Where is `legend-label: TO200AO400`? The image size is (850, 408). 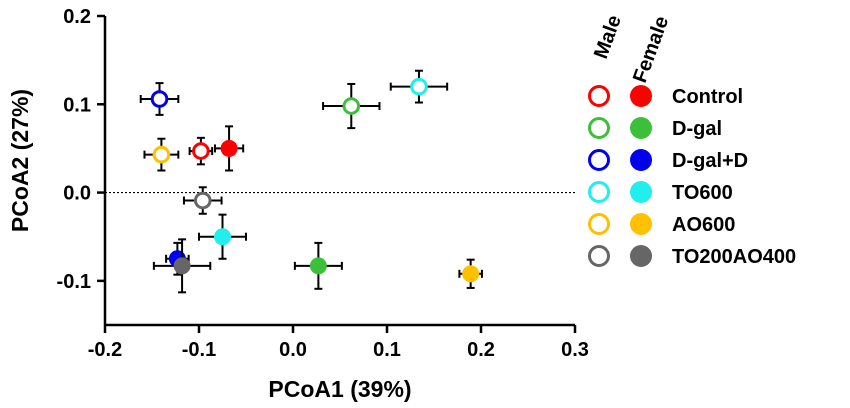 legend-label: TO200AO400 is located at coordinates (734, 257).